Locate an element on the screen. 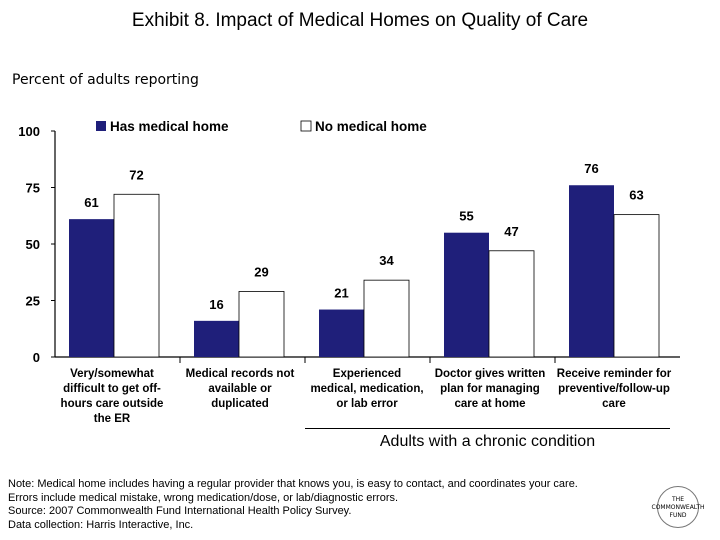 This screenshot has height=540, width=720. legend-label-no-home: No medical home is located at coordinates (371, 126).